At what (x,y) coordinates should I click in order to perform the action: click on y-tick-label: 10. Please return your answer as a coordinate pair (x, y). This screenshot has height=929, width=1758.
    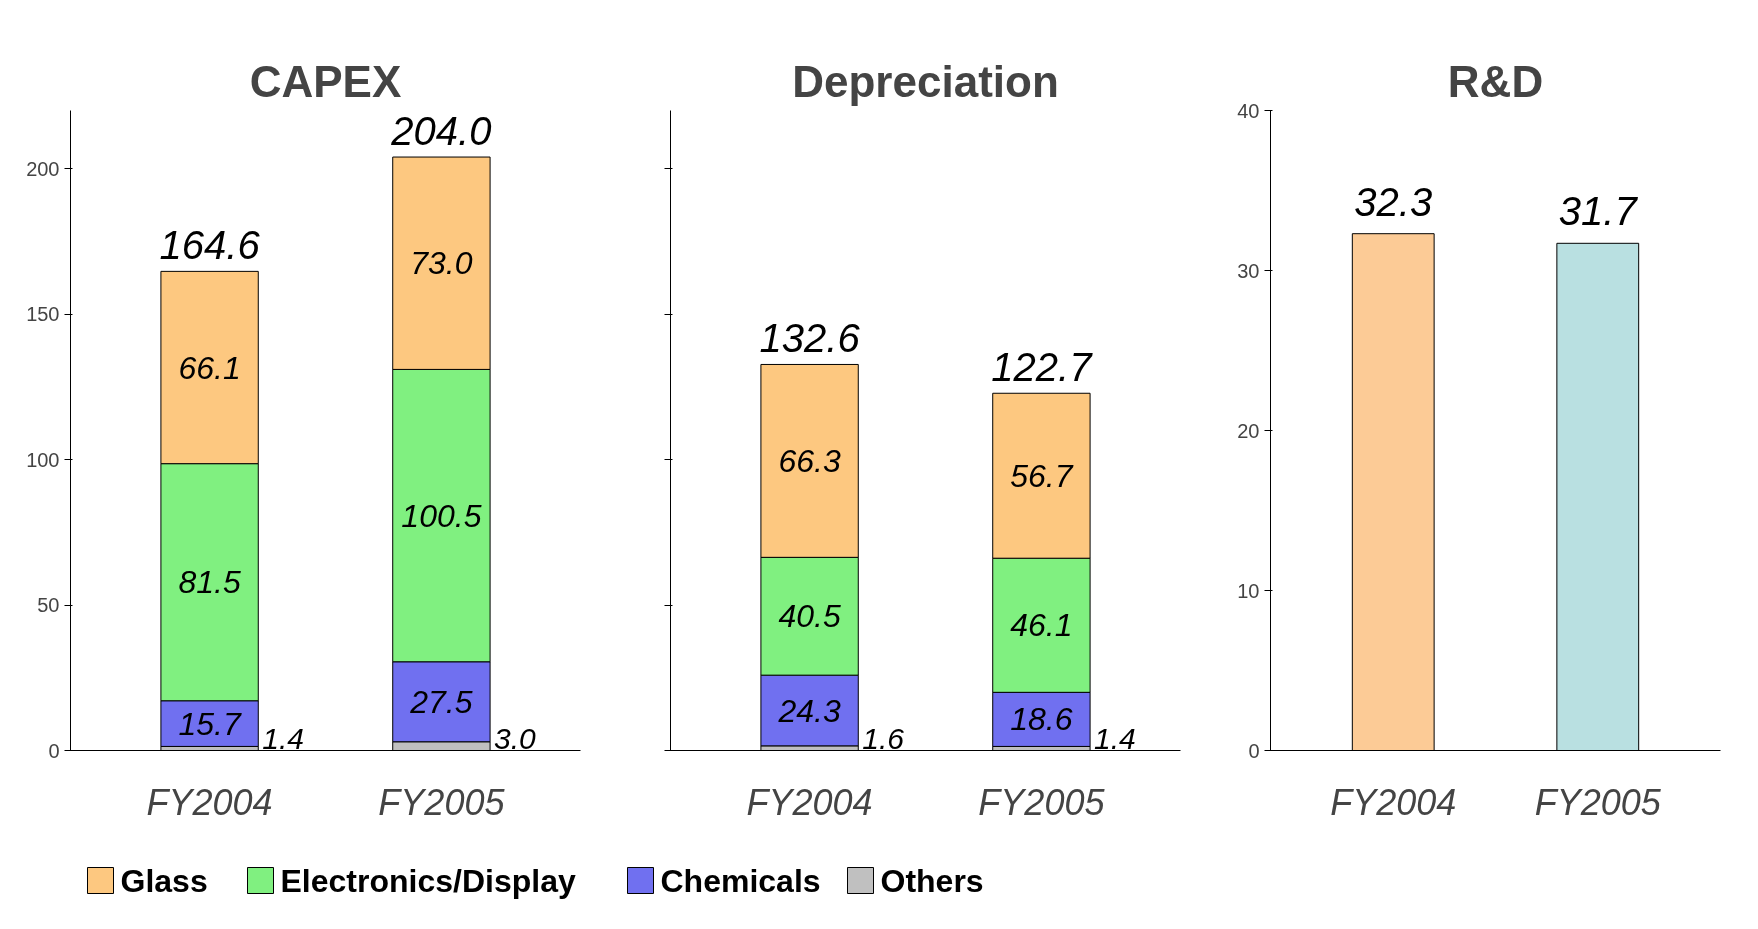
    Looking at the image, I should click on (1248, 590).